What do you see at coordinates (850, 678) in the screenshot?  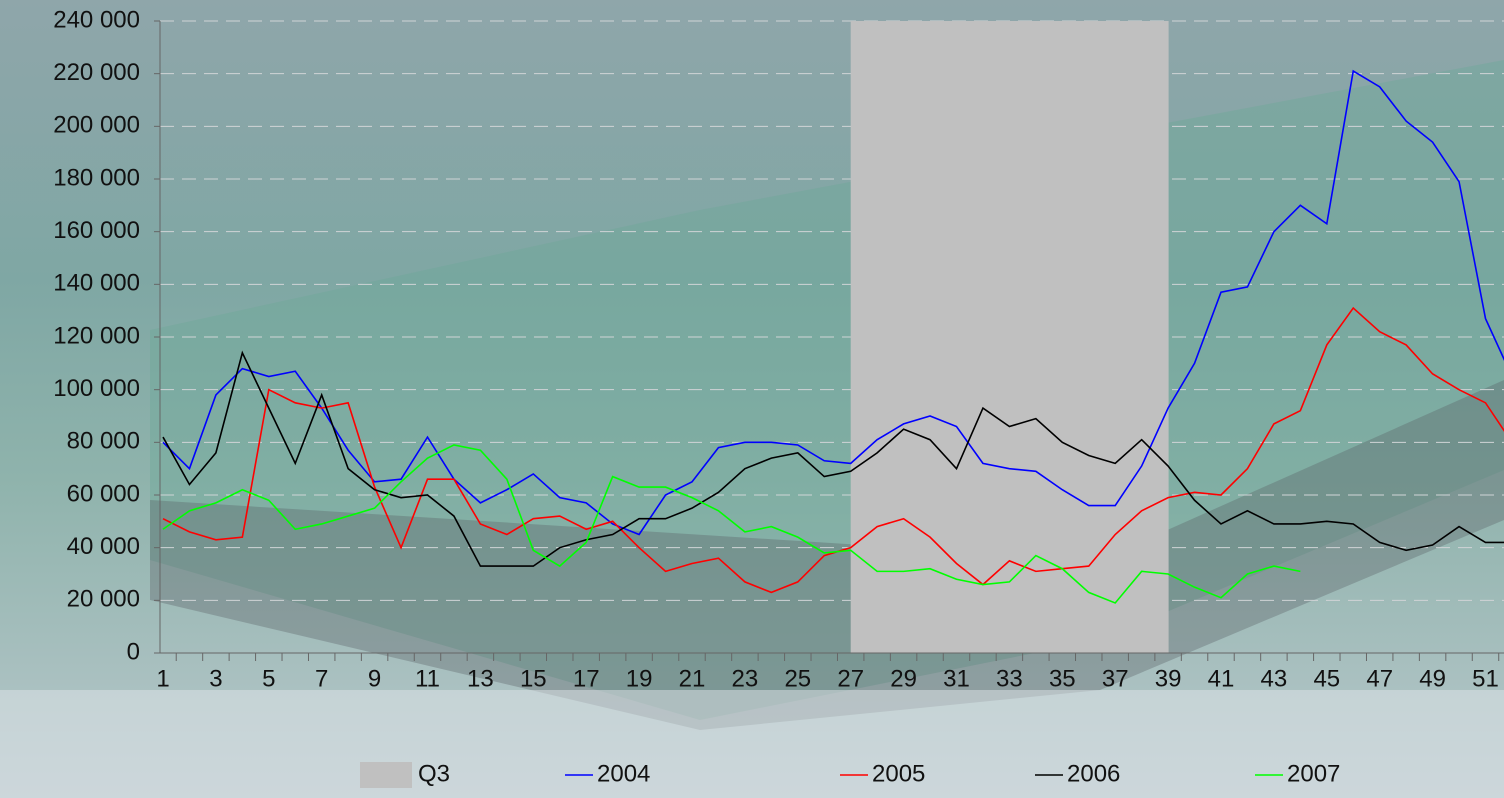 I see `x-tick-label: 27` at bounding box center [850, 678].